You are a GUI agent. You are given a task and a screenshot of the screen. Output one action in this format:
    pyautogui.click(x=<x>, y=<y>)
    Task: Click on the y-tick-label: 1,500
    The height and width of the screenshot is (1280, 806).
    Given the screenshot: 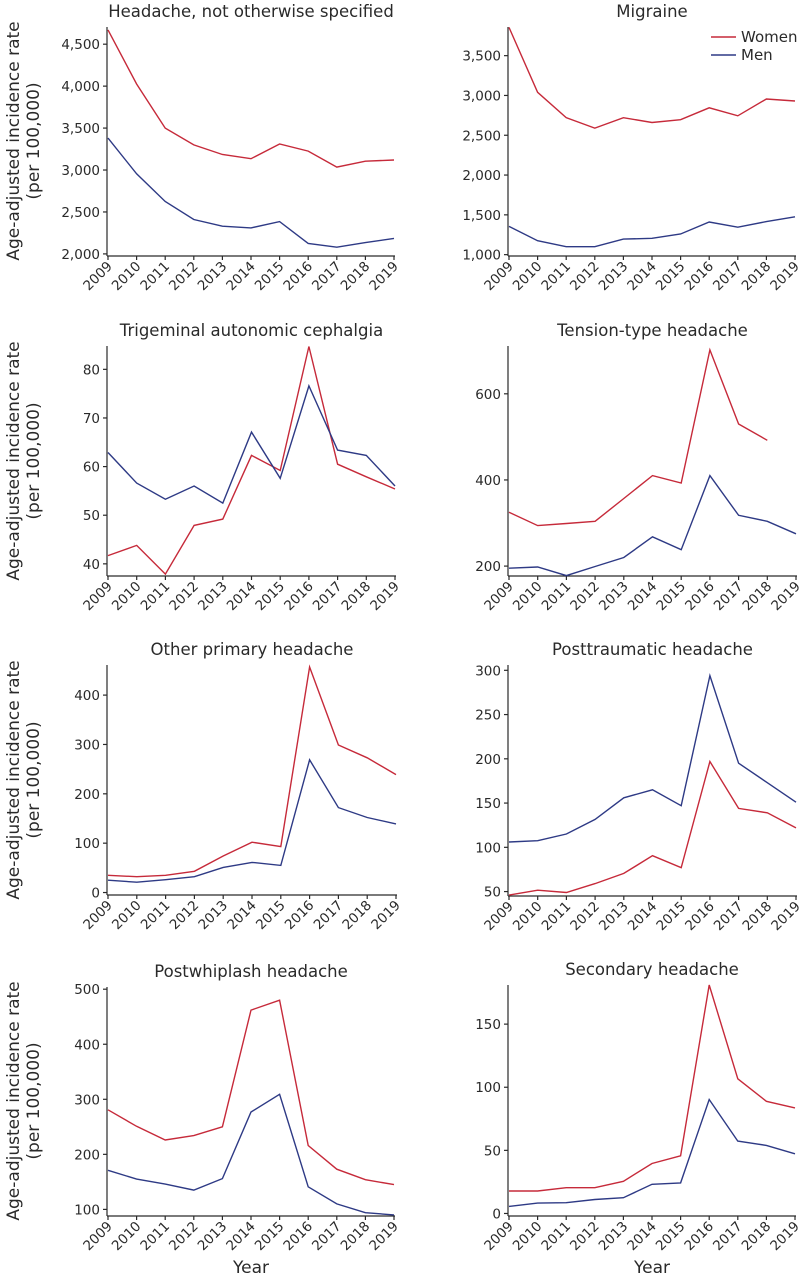 What is the action you would take?
    pyautogui.click(x=481, y=216)
    